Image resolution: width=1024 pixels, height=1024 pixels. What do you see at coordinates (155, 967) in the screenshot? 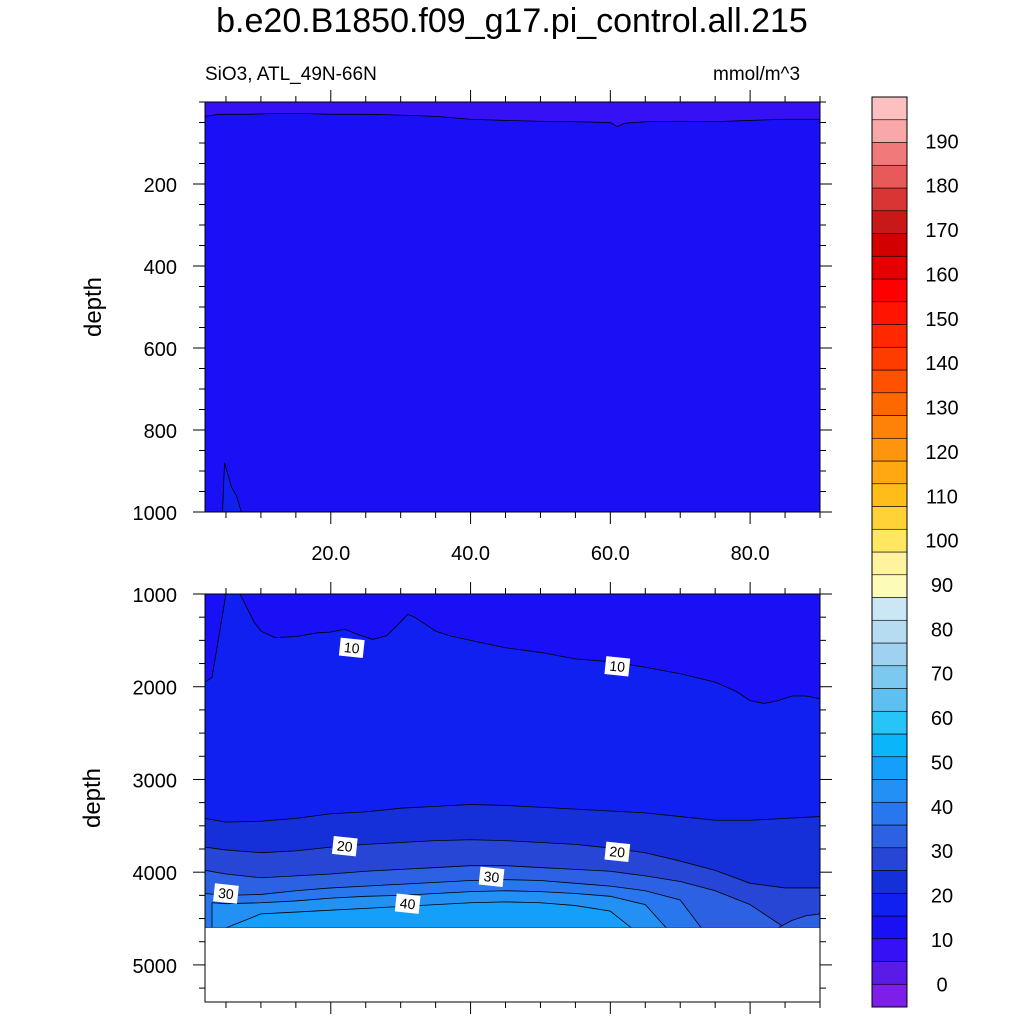
I see `y-tick-label: 5000` at bounding box center [155, 967].